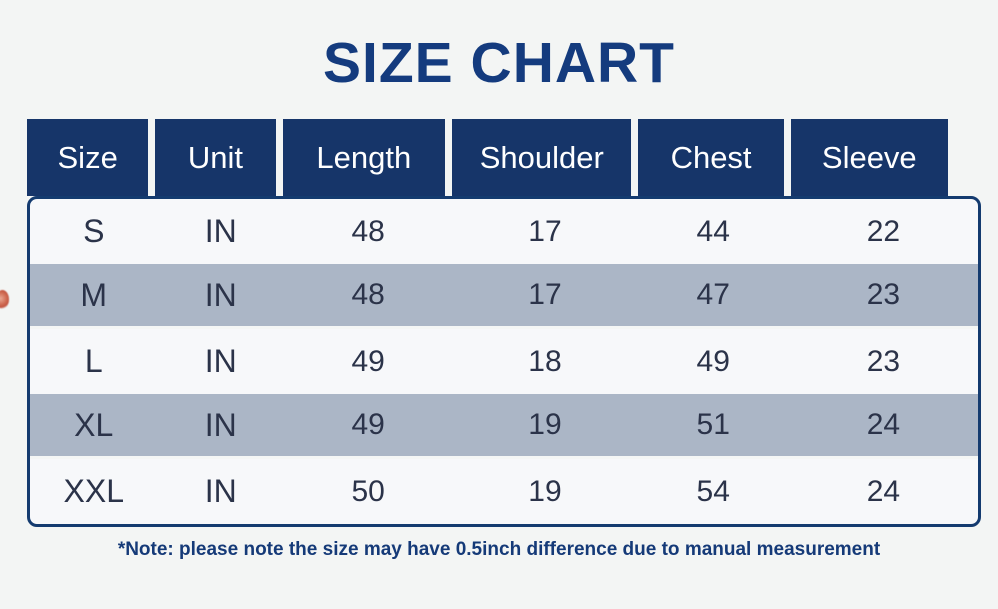 This screenshot has height=609, width=998. Describe the element at coordinates (499, 63) in the screenshot. I see `page-title: SIZE CHART` at that location.